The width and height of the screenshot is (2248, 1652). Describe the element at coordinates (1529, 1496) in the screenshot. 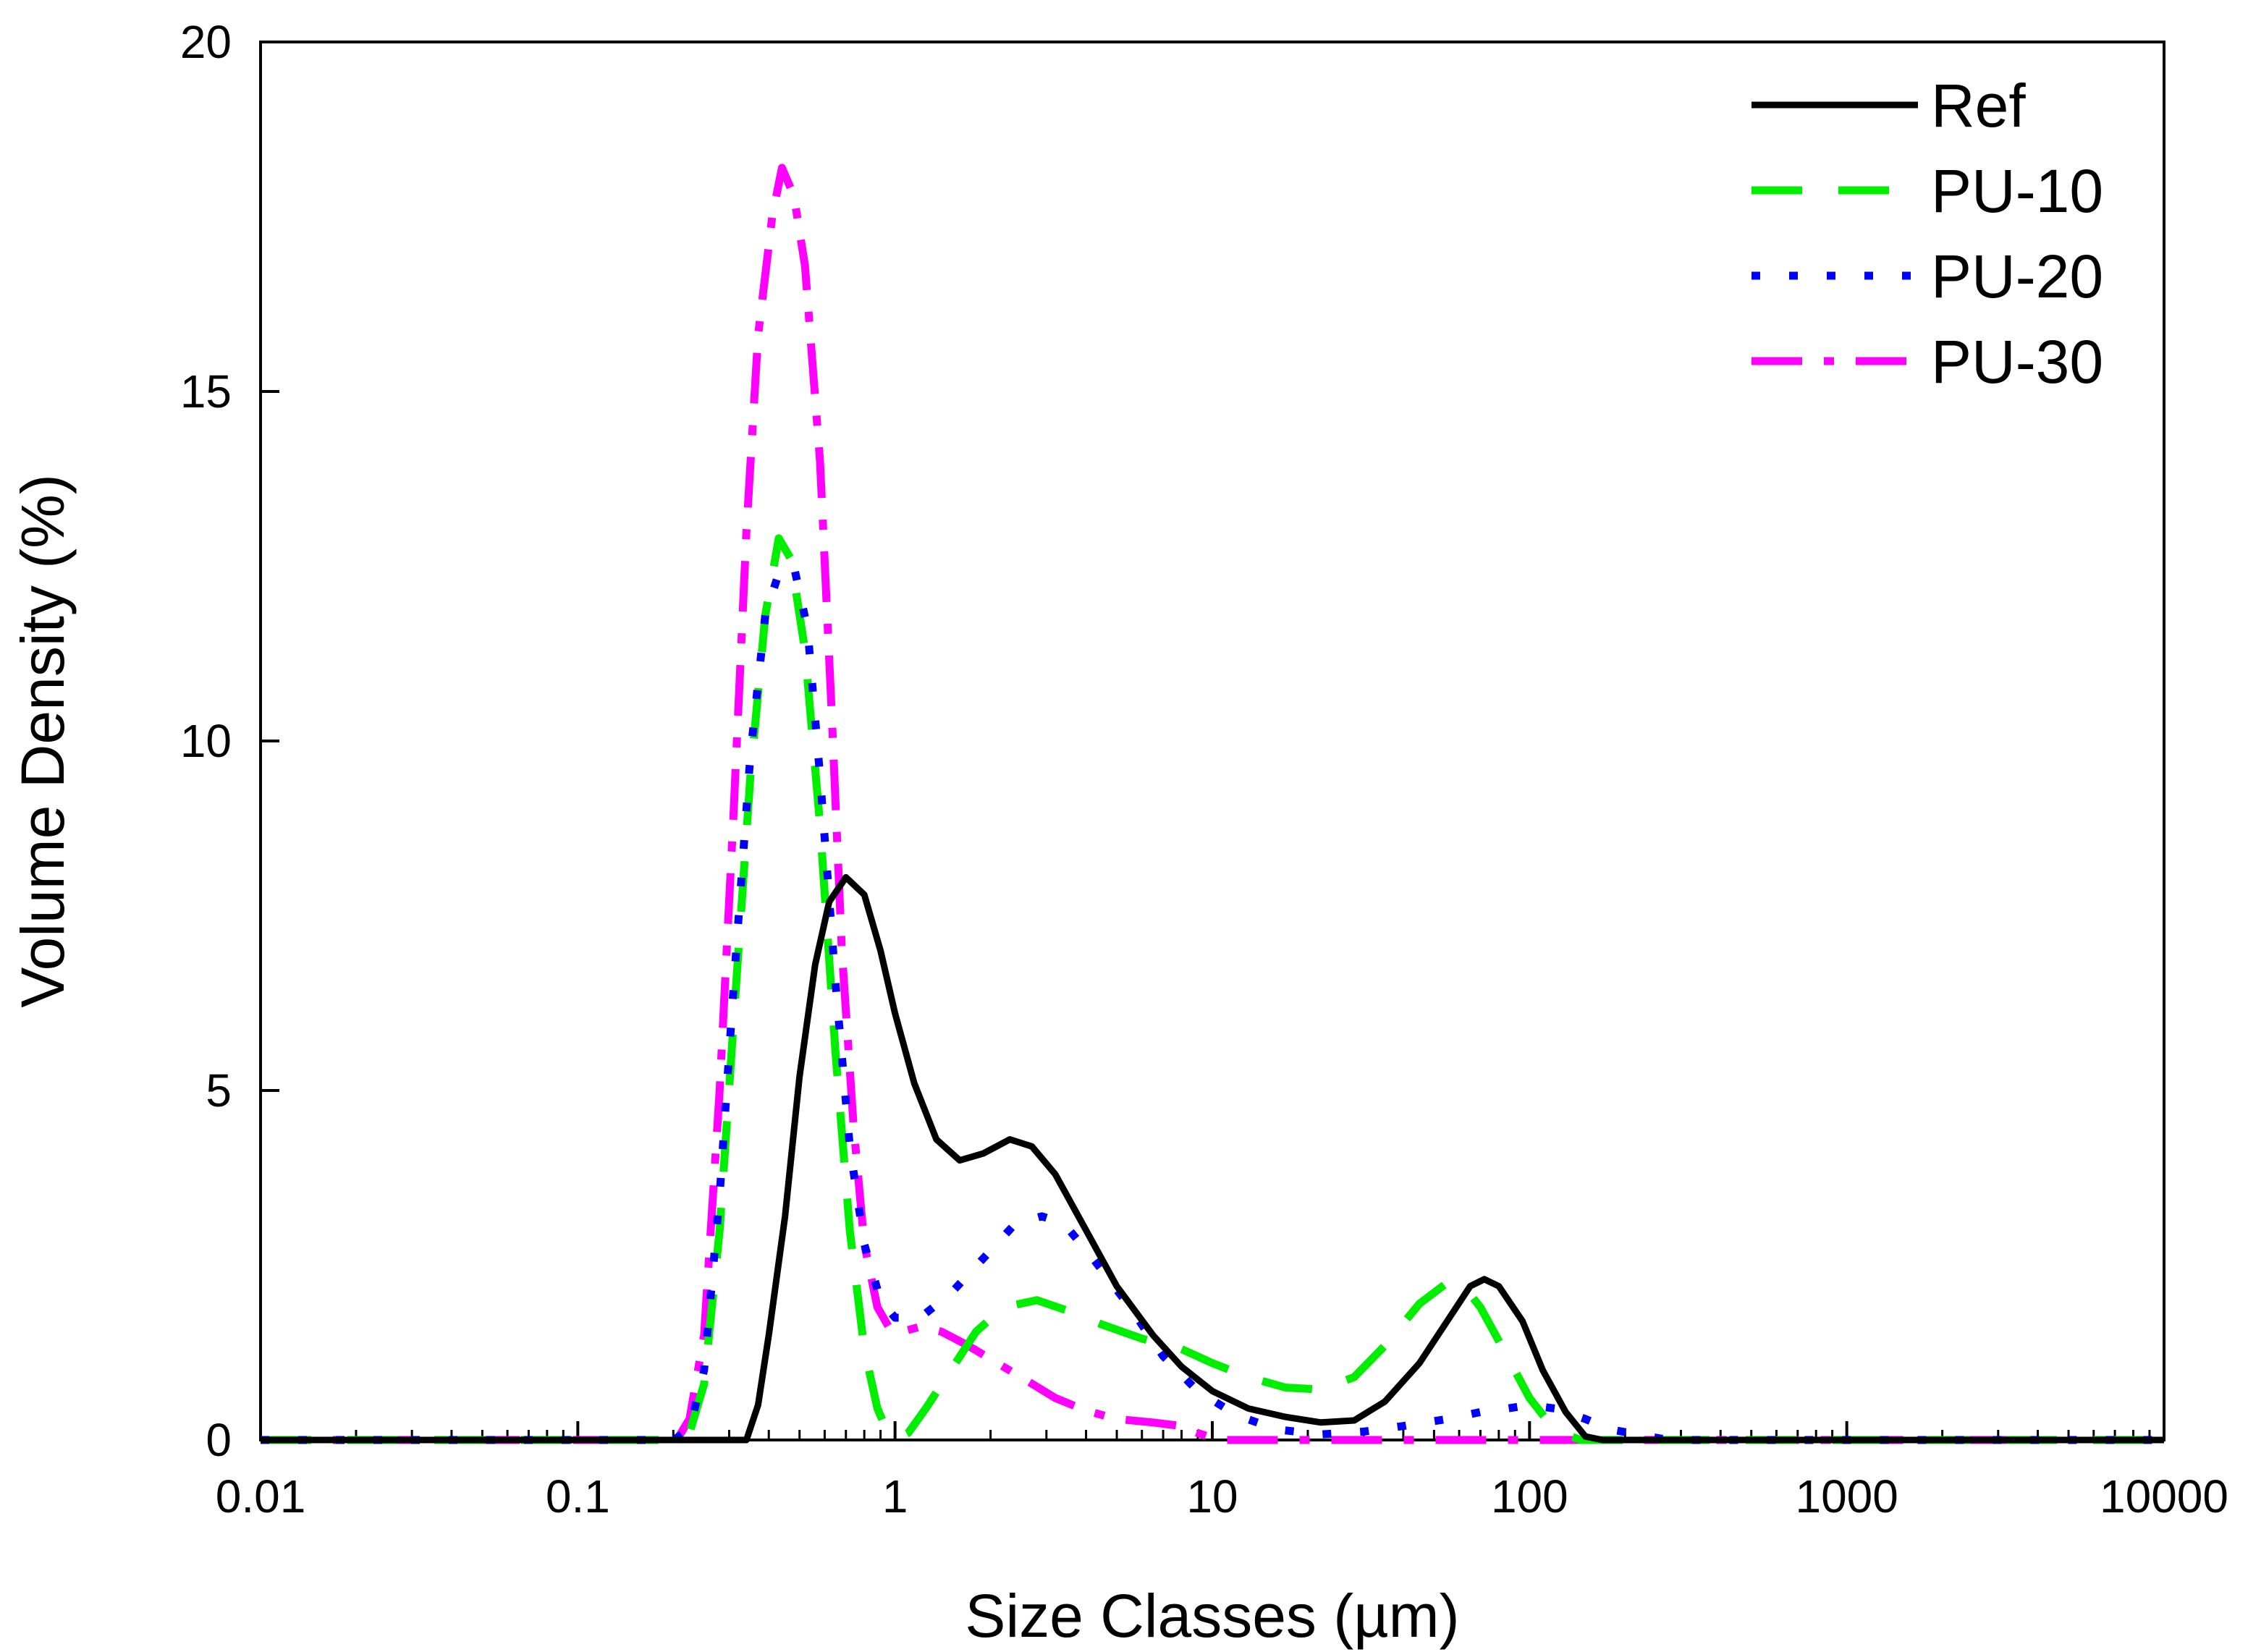

I see `x-tick-label: 100` at that location.